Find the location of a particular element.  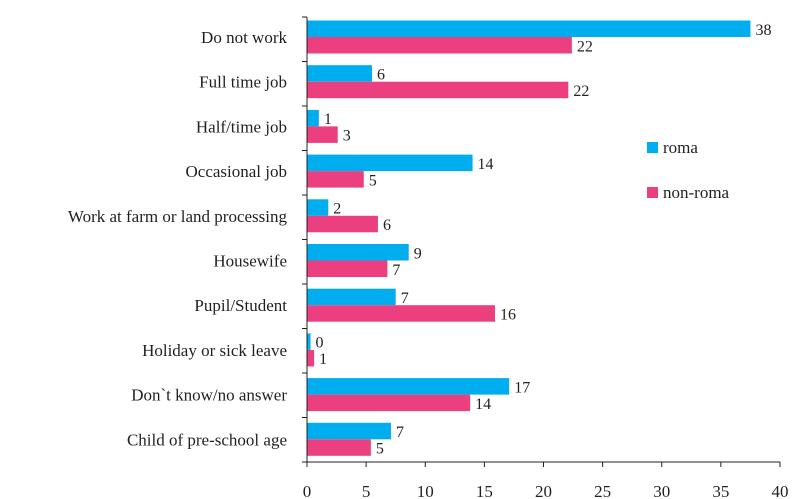

x-tick-labels: 0 5 10 15 20 25 30 35 40 is located at coordinates (546, 490).